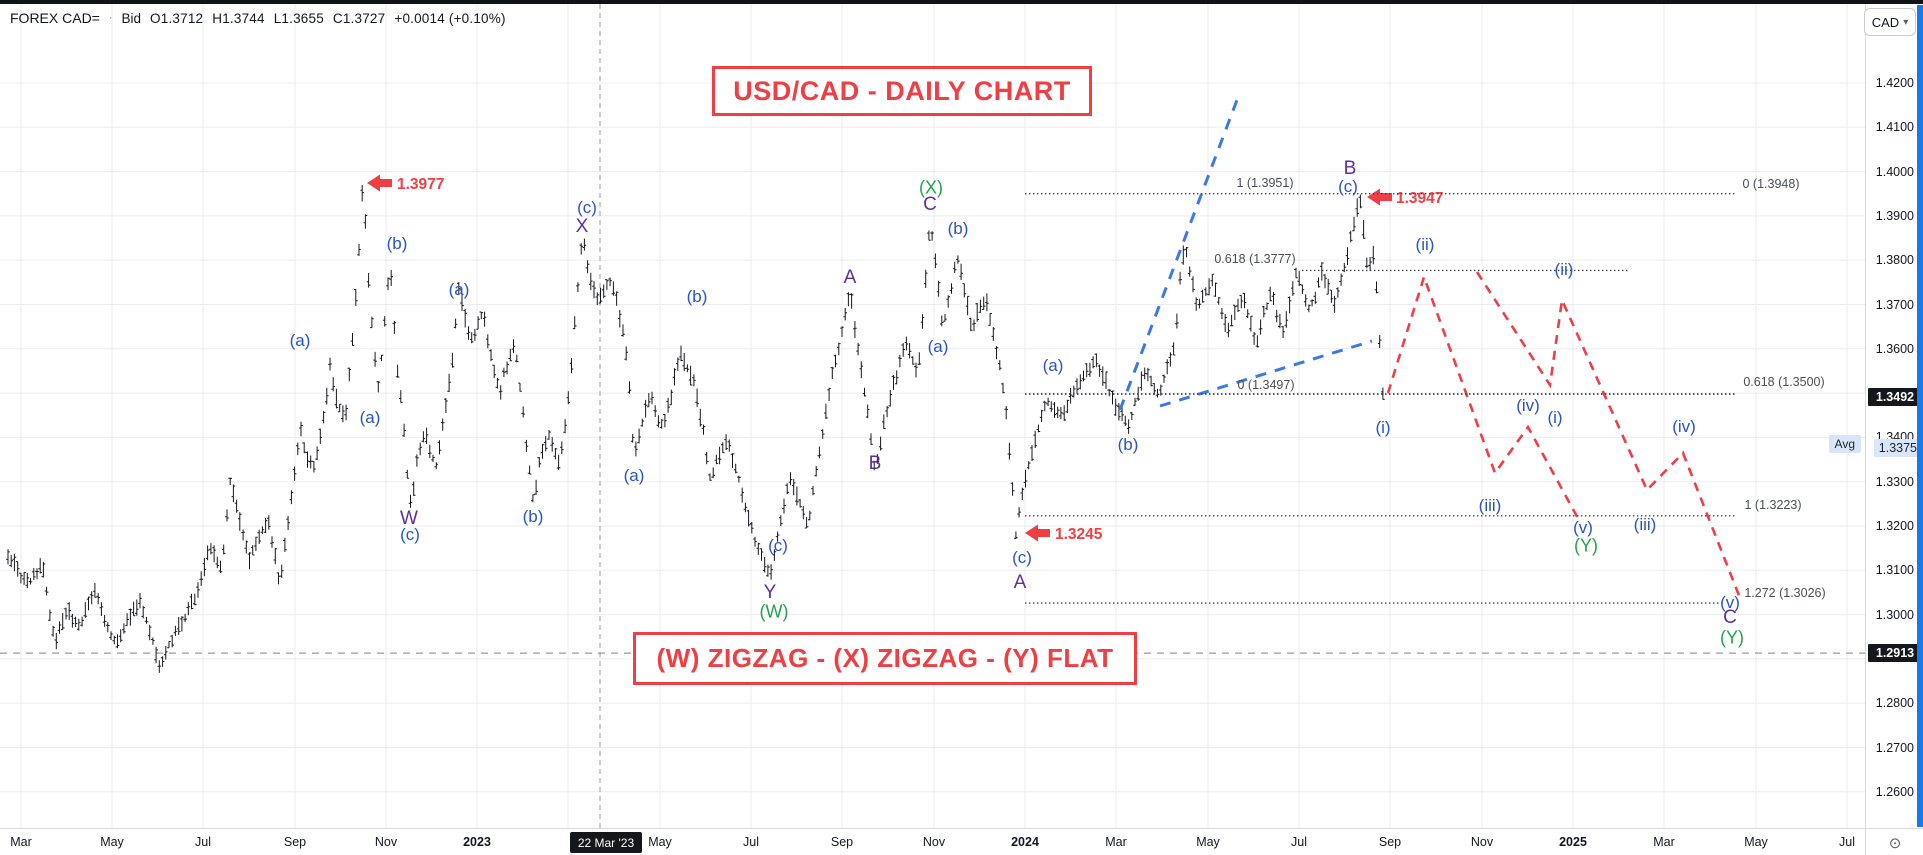 The width and height of the screenshot is (1923, 855). Describe the element at coordinates (1894, 703) in the screenshot. I see `price-axis-label: 1.2800` at that location.